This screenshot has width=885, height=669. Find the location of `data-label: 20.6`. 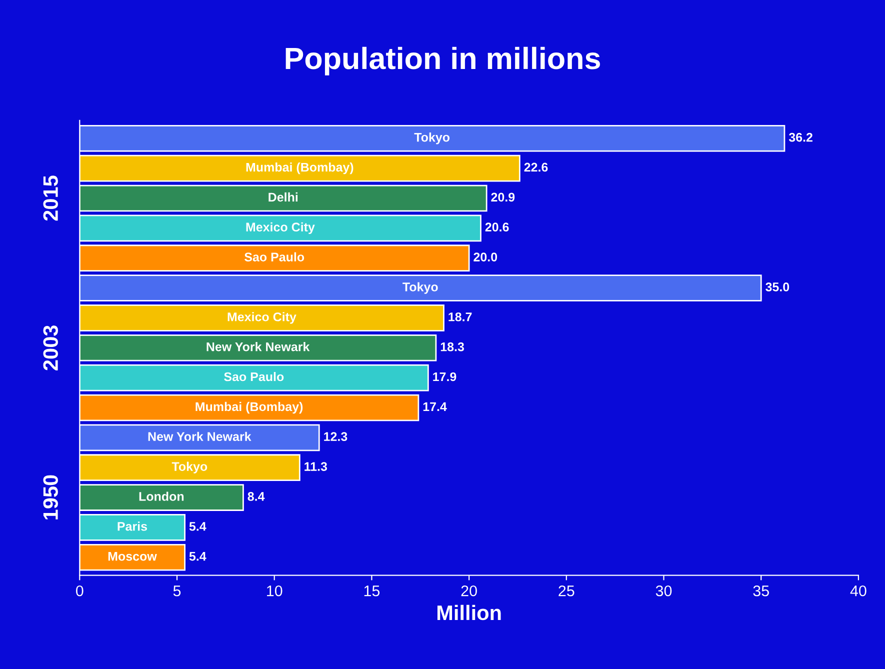

data-label: 20.6 is located at coordinates (497, 227).